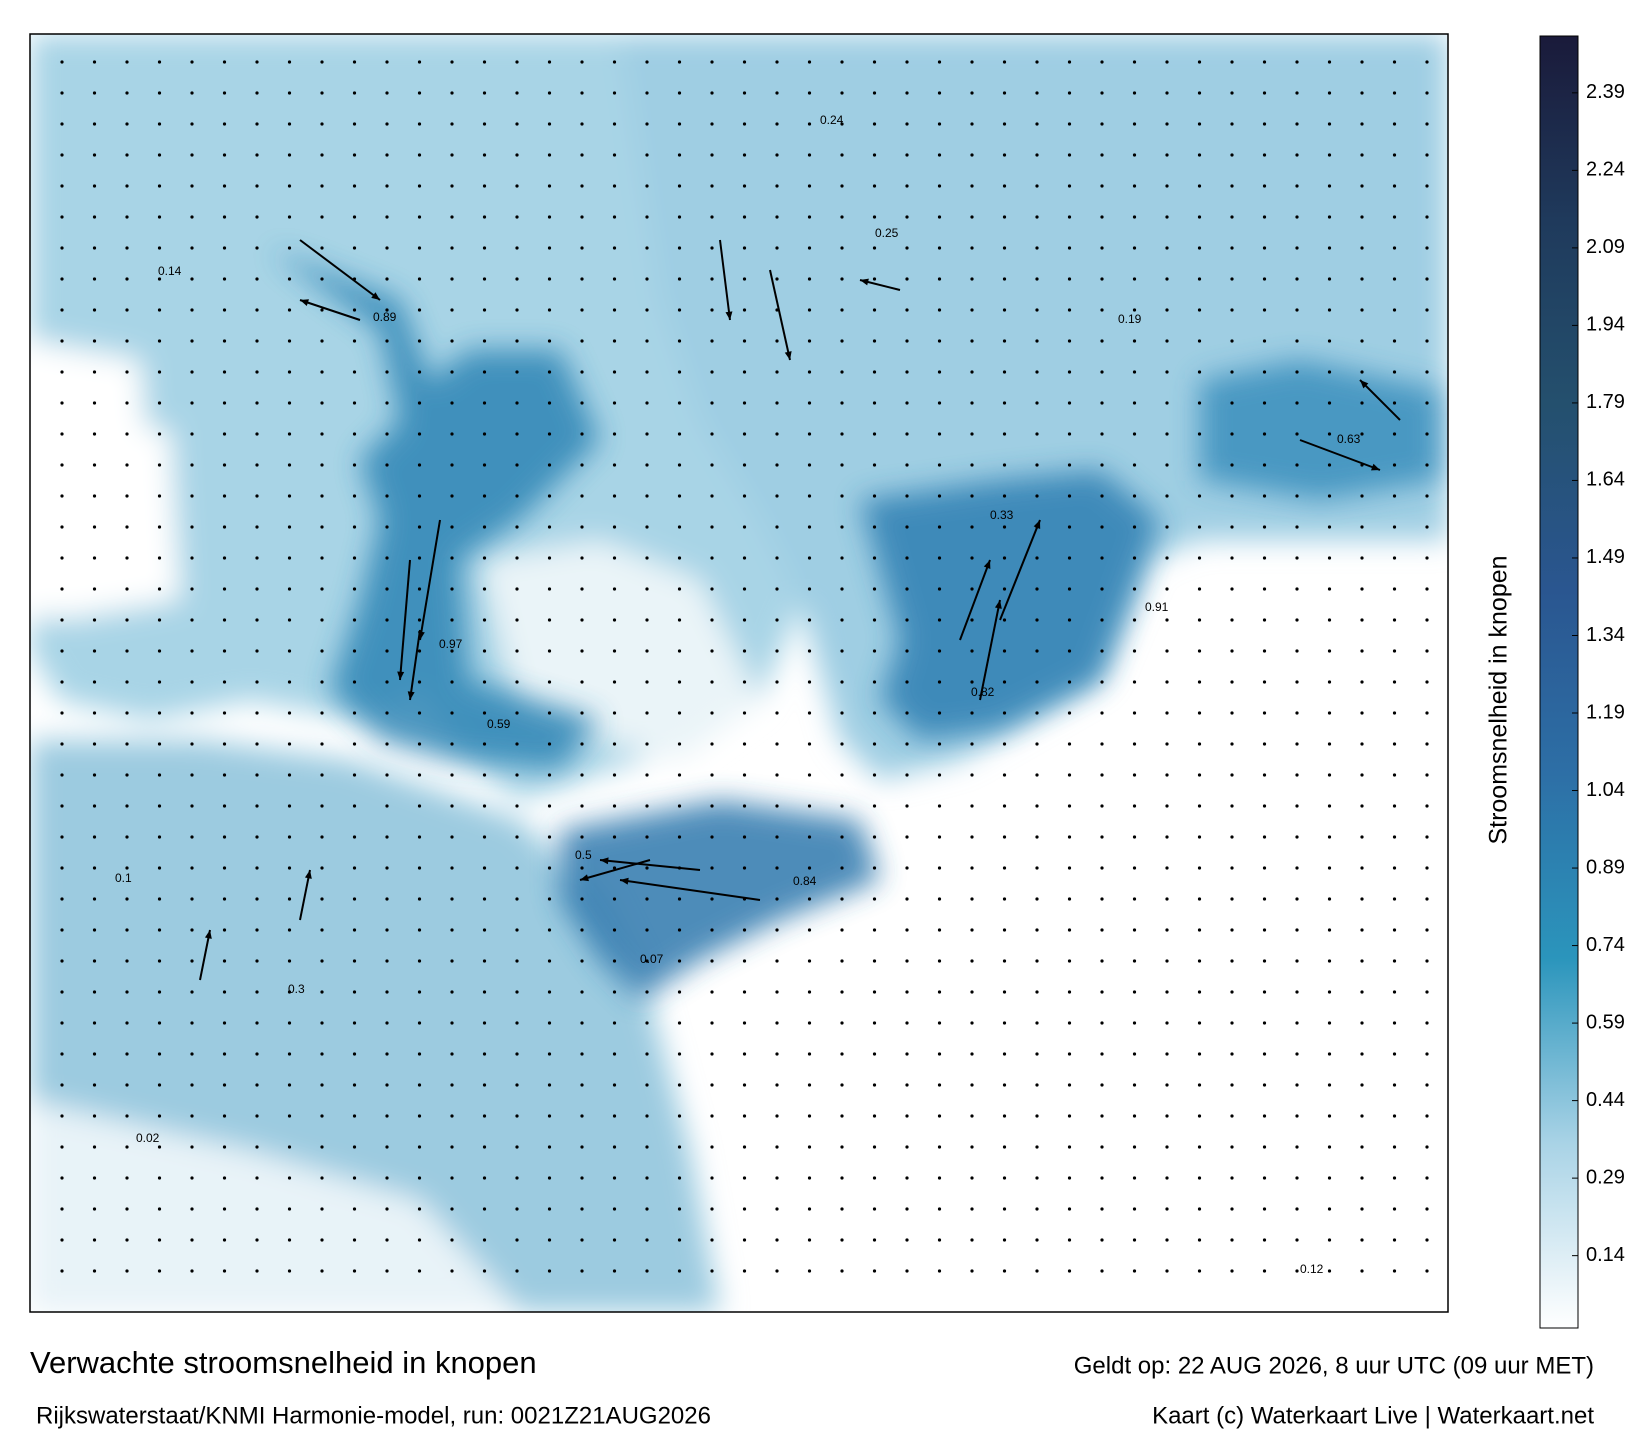 The width and height of the screenshot is (1650, 1455). What do you see at coordinates (499, 724) in the screenshot?
I see `speed-label: 0.59` at bounding box center [499, 724].